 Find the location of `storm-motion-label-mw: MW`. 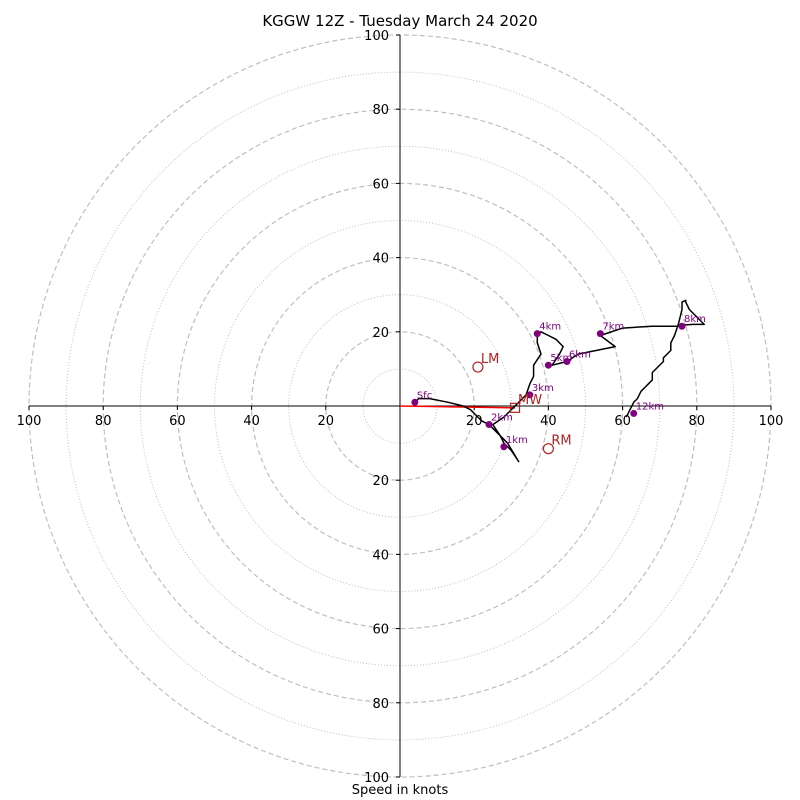

storm-motion-label-mw: MW is located at coordinates (530, 400).